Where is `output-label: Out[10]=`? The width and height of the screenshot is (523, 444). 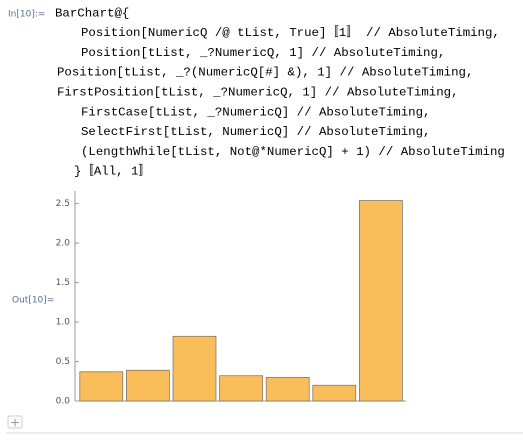 output-label: Out[10]= is located at coordinates (33, 301).